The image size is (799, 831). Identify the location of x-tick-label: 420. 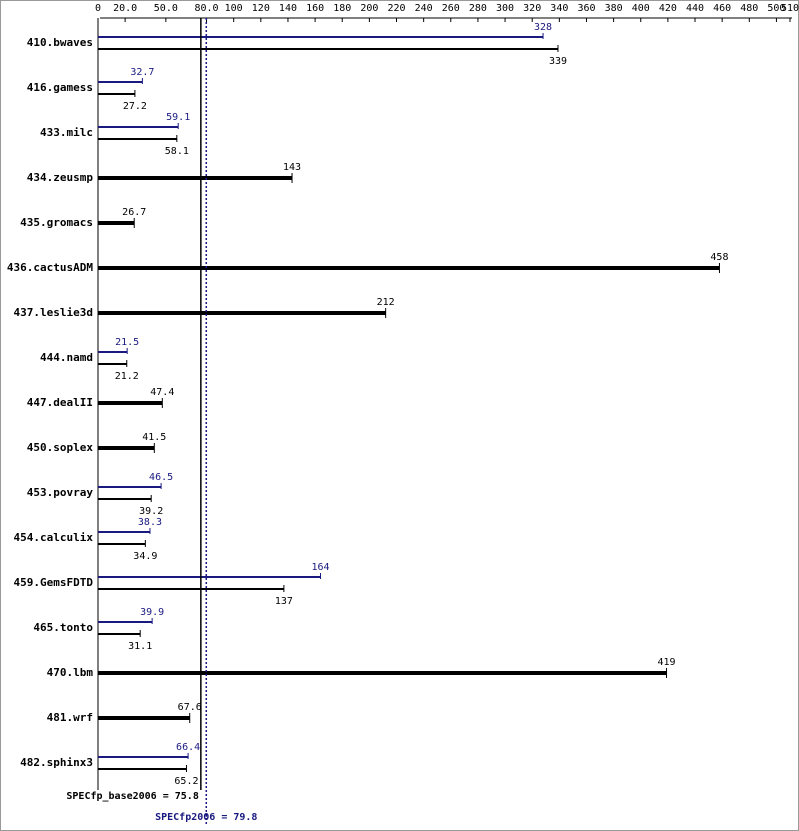
(668, 8).